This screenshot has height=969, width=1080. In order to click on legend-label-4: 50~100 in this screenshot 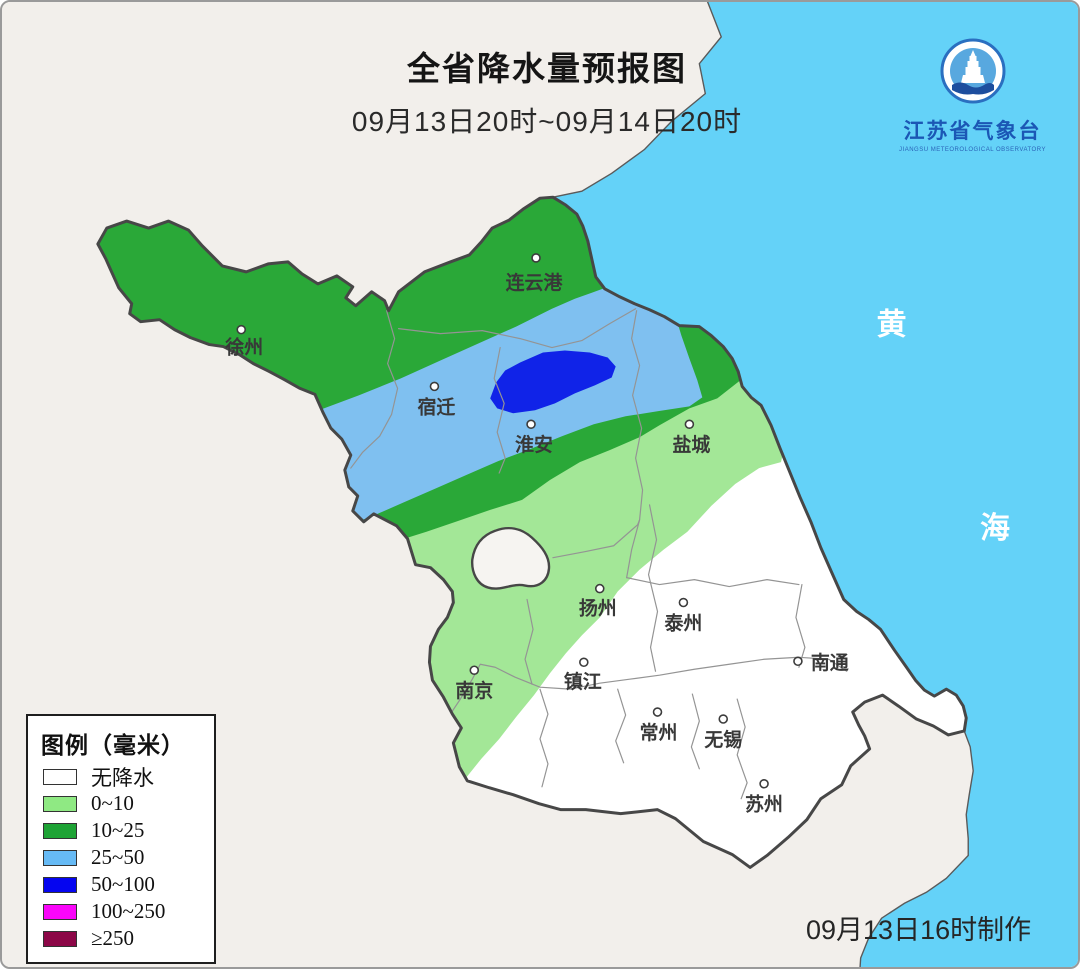, I will do `click(123, 884)`.